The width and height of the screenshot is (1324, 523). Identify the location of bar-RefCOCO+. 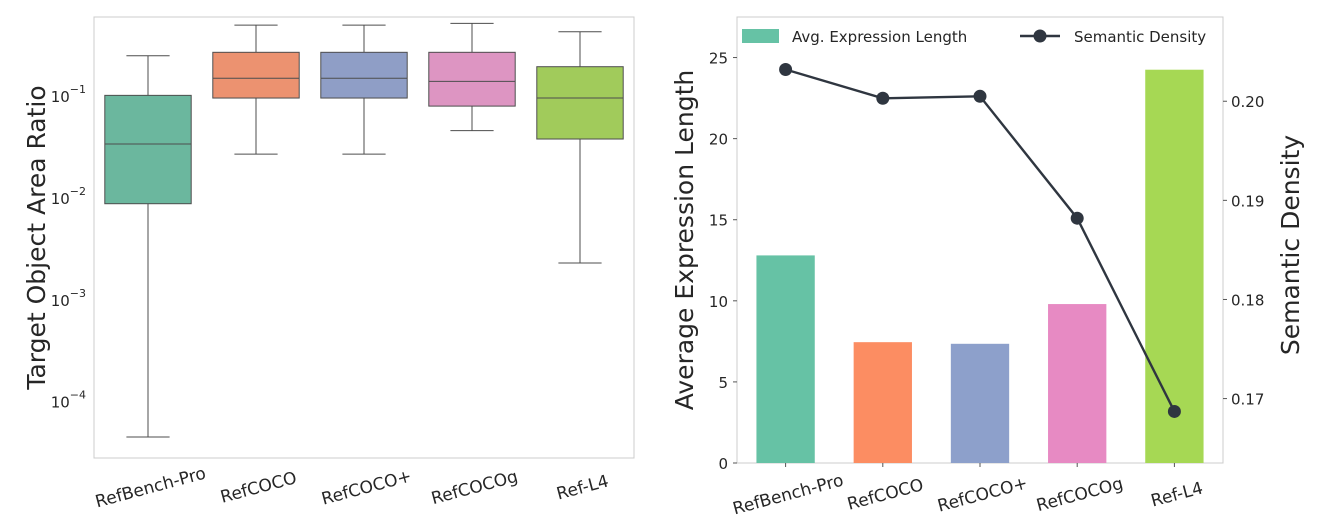
(980, 403).